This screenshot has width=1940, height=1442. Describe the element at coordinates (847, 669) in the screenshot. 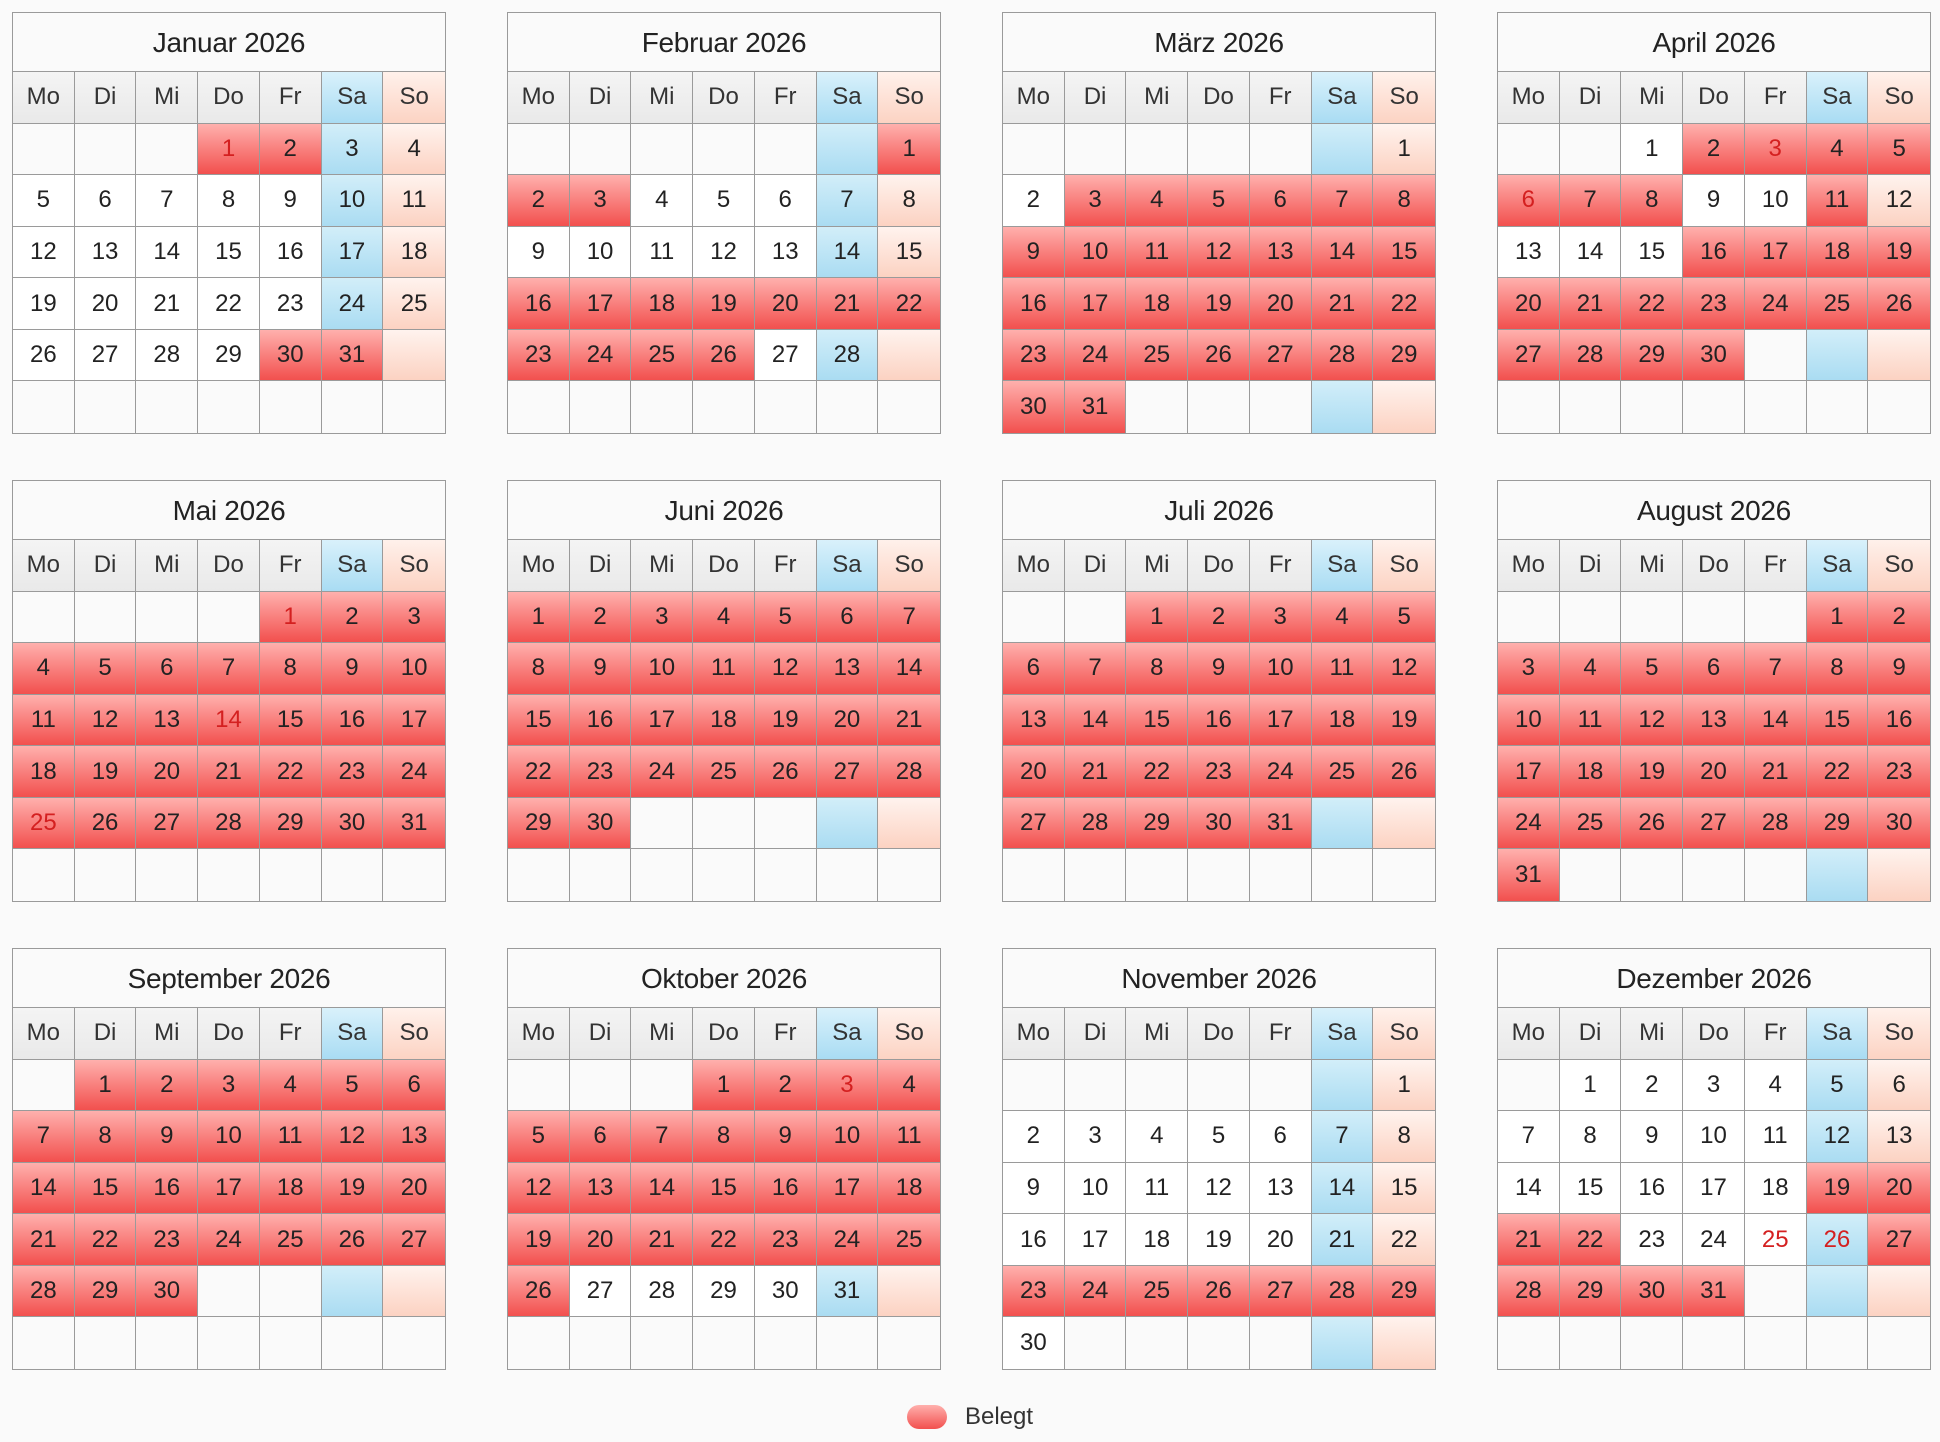

I see `day-cell: 13` at that location.